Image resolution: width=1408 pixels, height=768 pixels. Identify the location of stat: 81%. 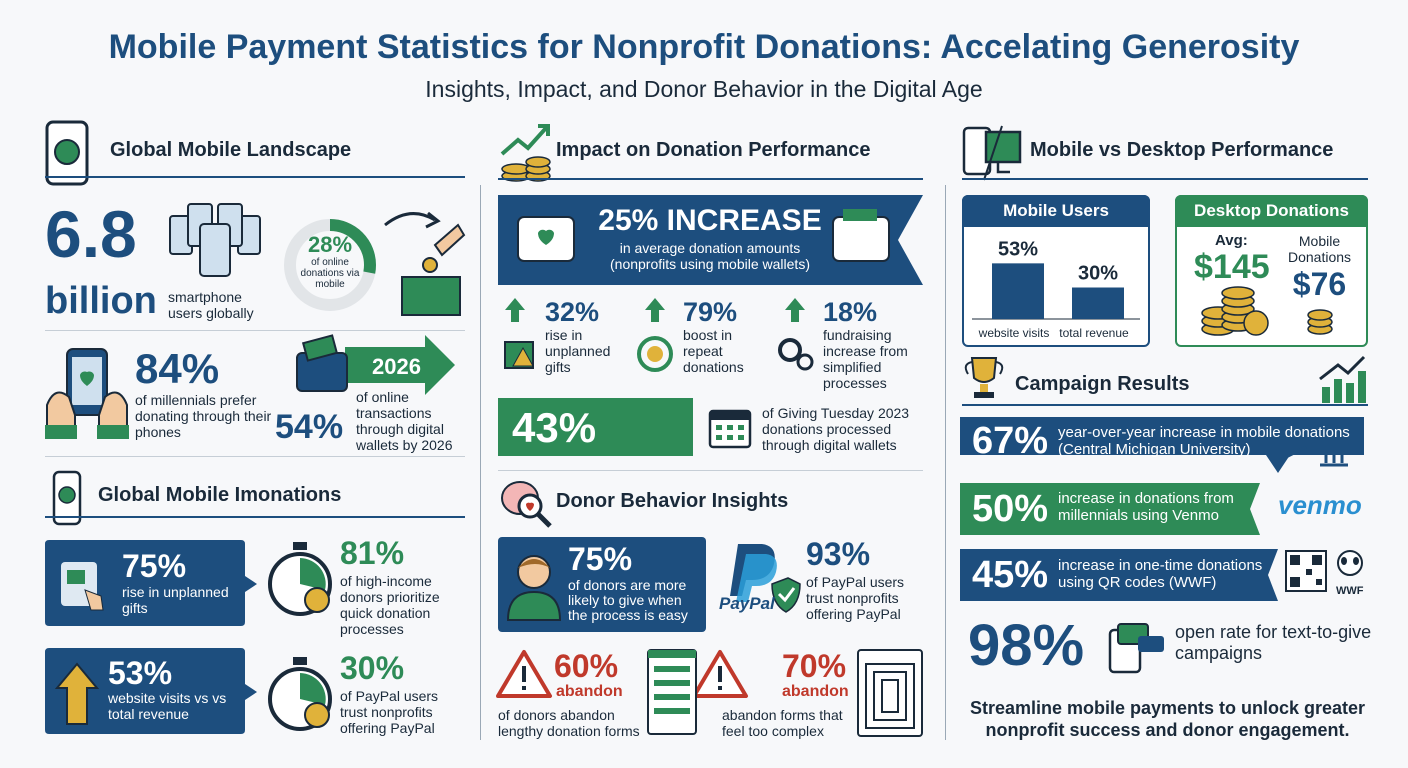
(372, 553).